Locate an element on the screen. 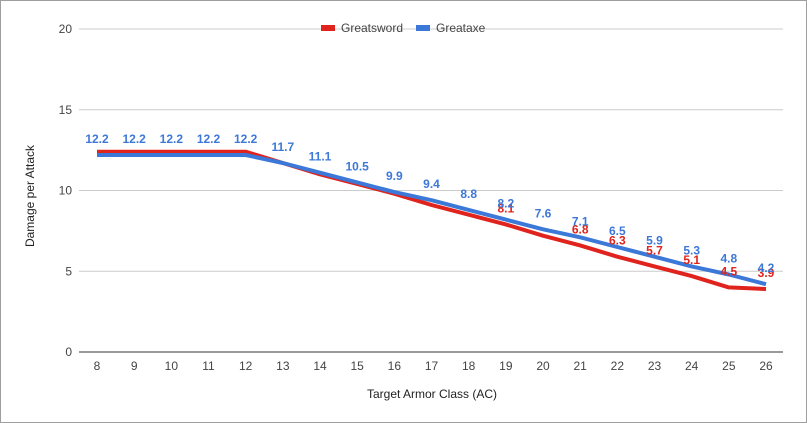 The width and height of the screenshot is (807, 423). y-tick-label: 15 is located at coordinates (66, 110).